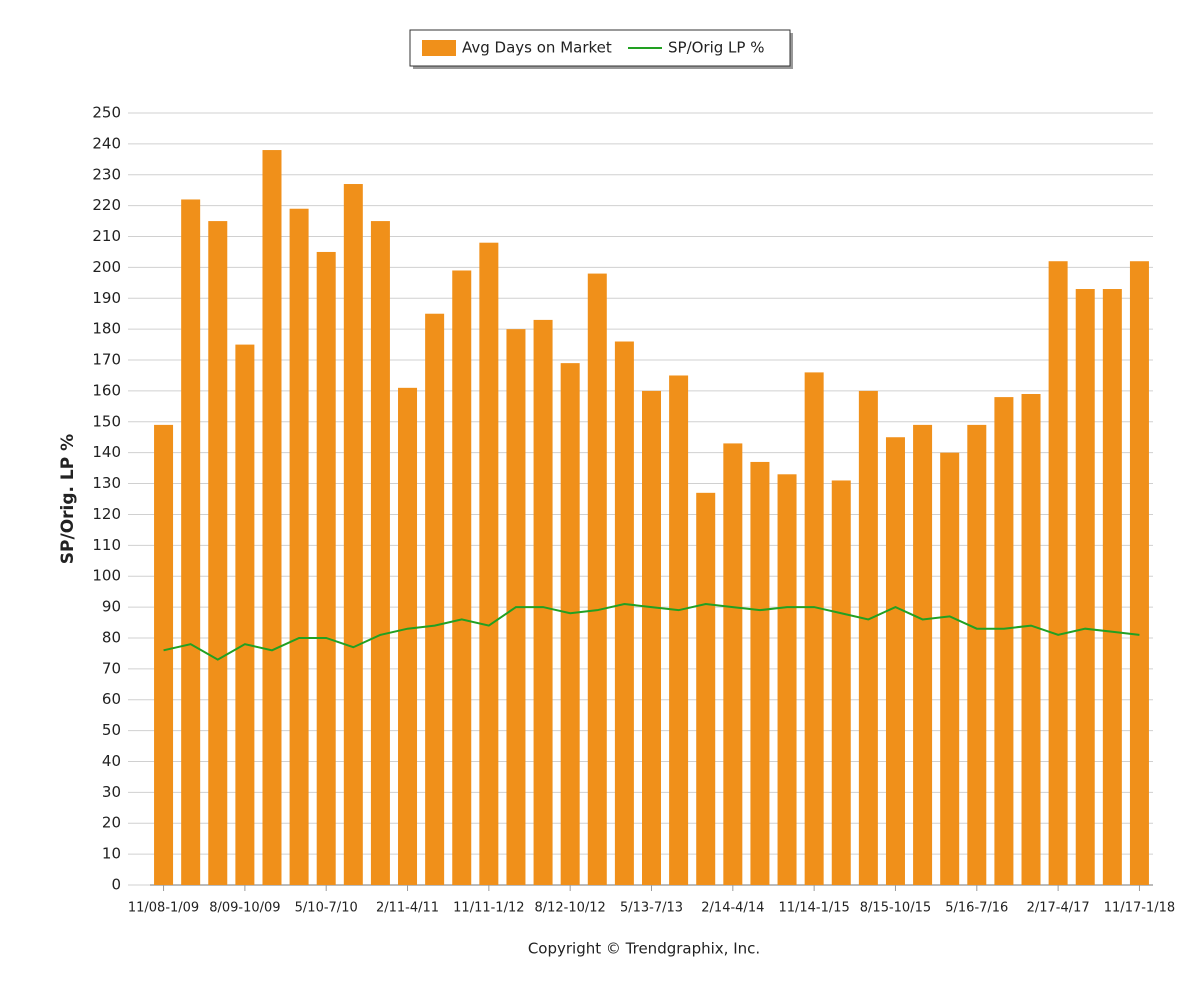 This screenshot has width=1200, height=1000. What do you see at coordinates (111, 668) in the screenshot?
I see `y-tick-label: 70` at bounding box center [111, 668].